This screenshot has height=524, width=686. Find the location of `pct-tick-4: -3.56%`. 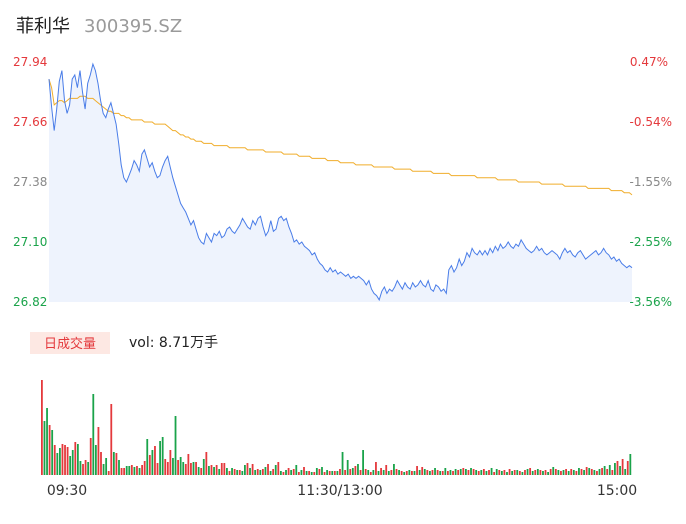

pct-tick-4: -3.56% is located at coordinates (651, 302).